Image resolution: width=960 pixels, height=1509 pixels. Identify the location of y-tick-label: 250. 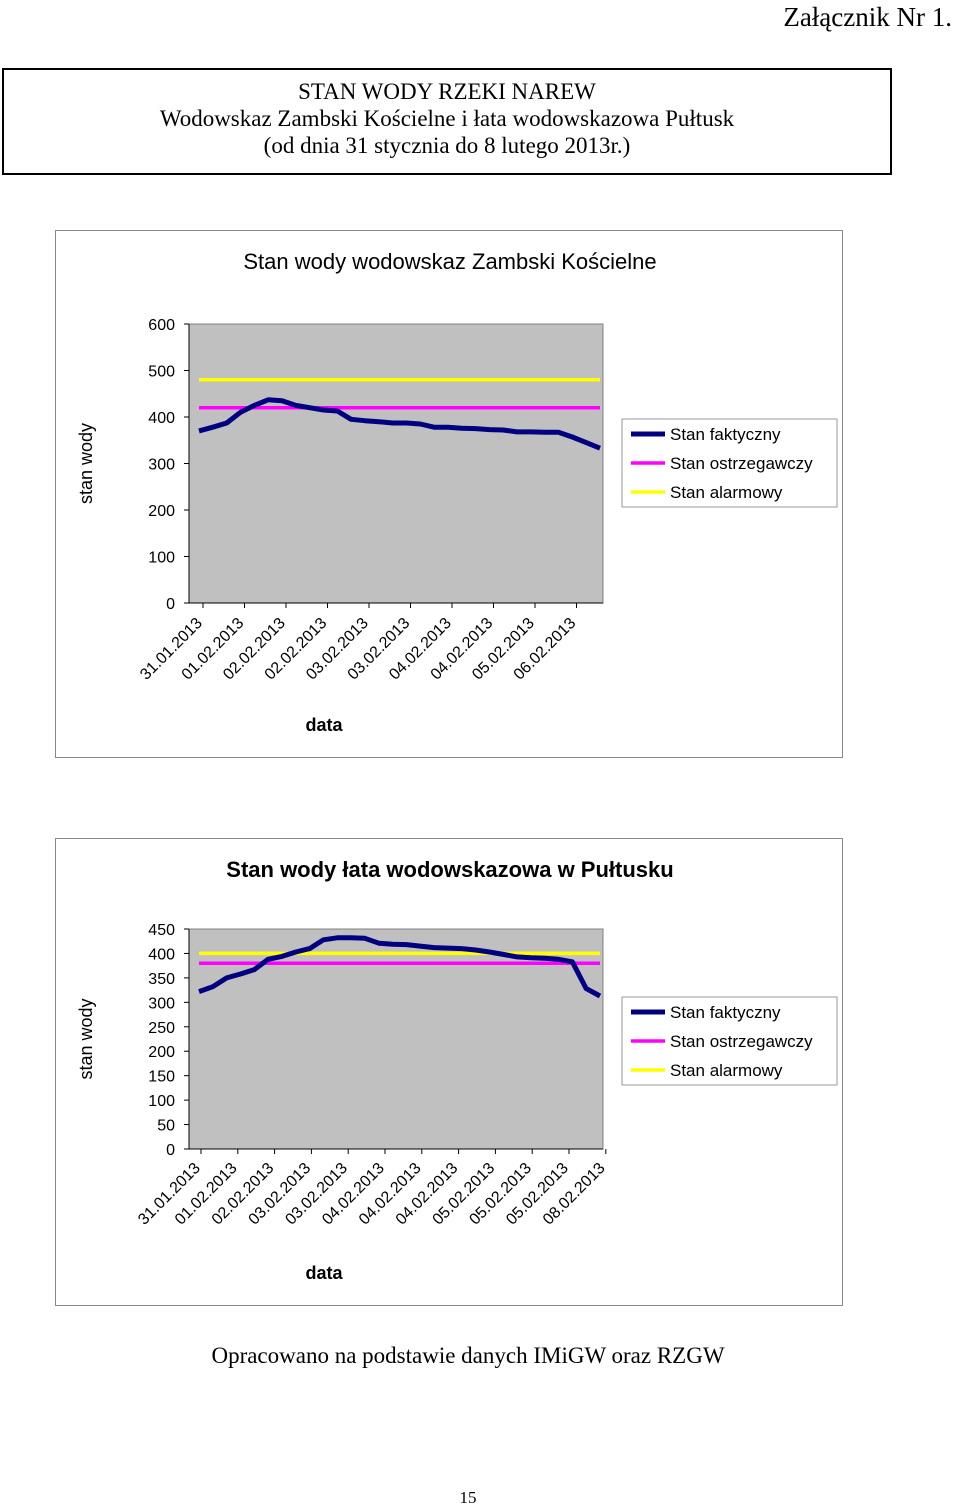
(161, 1028).